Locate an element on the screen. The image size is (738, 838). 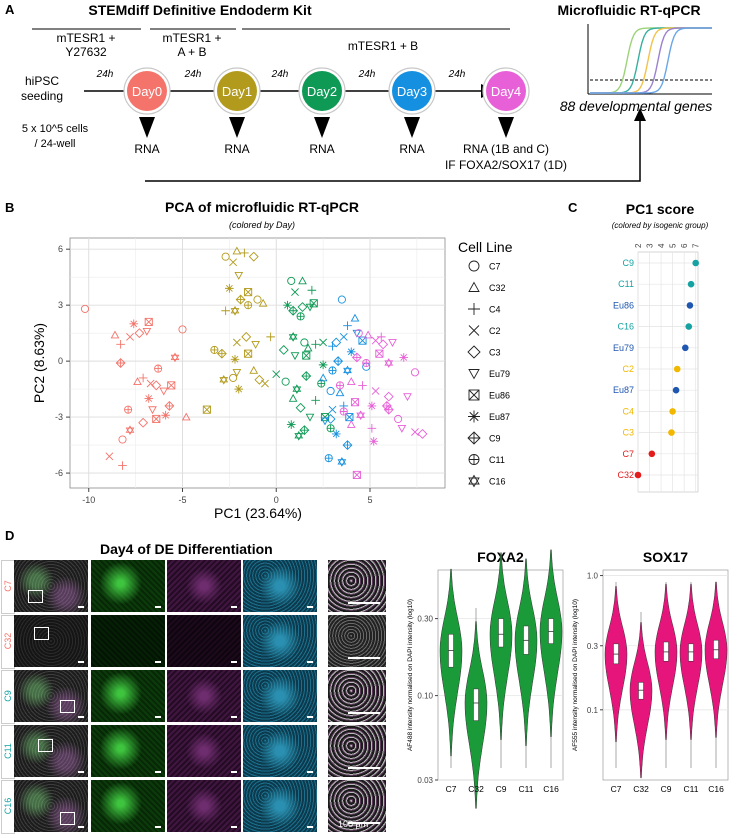
micrograph-c32-ch1 is located at coordinates (128, 641).